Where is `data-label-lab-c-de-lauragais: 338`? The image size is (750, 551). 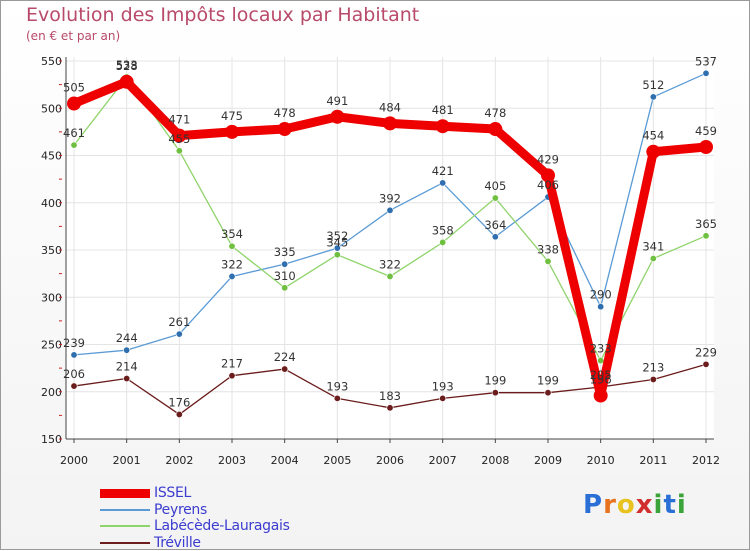 data-label-lab-c-de-lauragais: 338 is located at coordinates (548, 249).